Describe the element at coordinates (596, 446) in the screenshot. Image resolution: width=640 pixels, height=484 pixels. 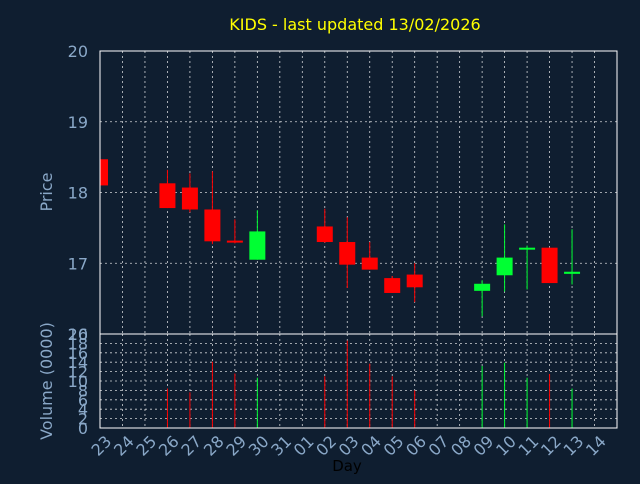
I see `x-tick-label: 14` at that location.